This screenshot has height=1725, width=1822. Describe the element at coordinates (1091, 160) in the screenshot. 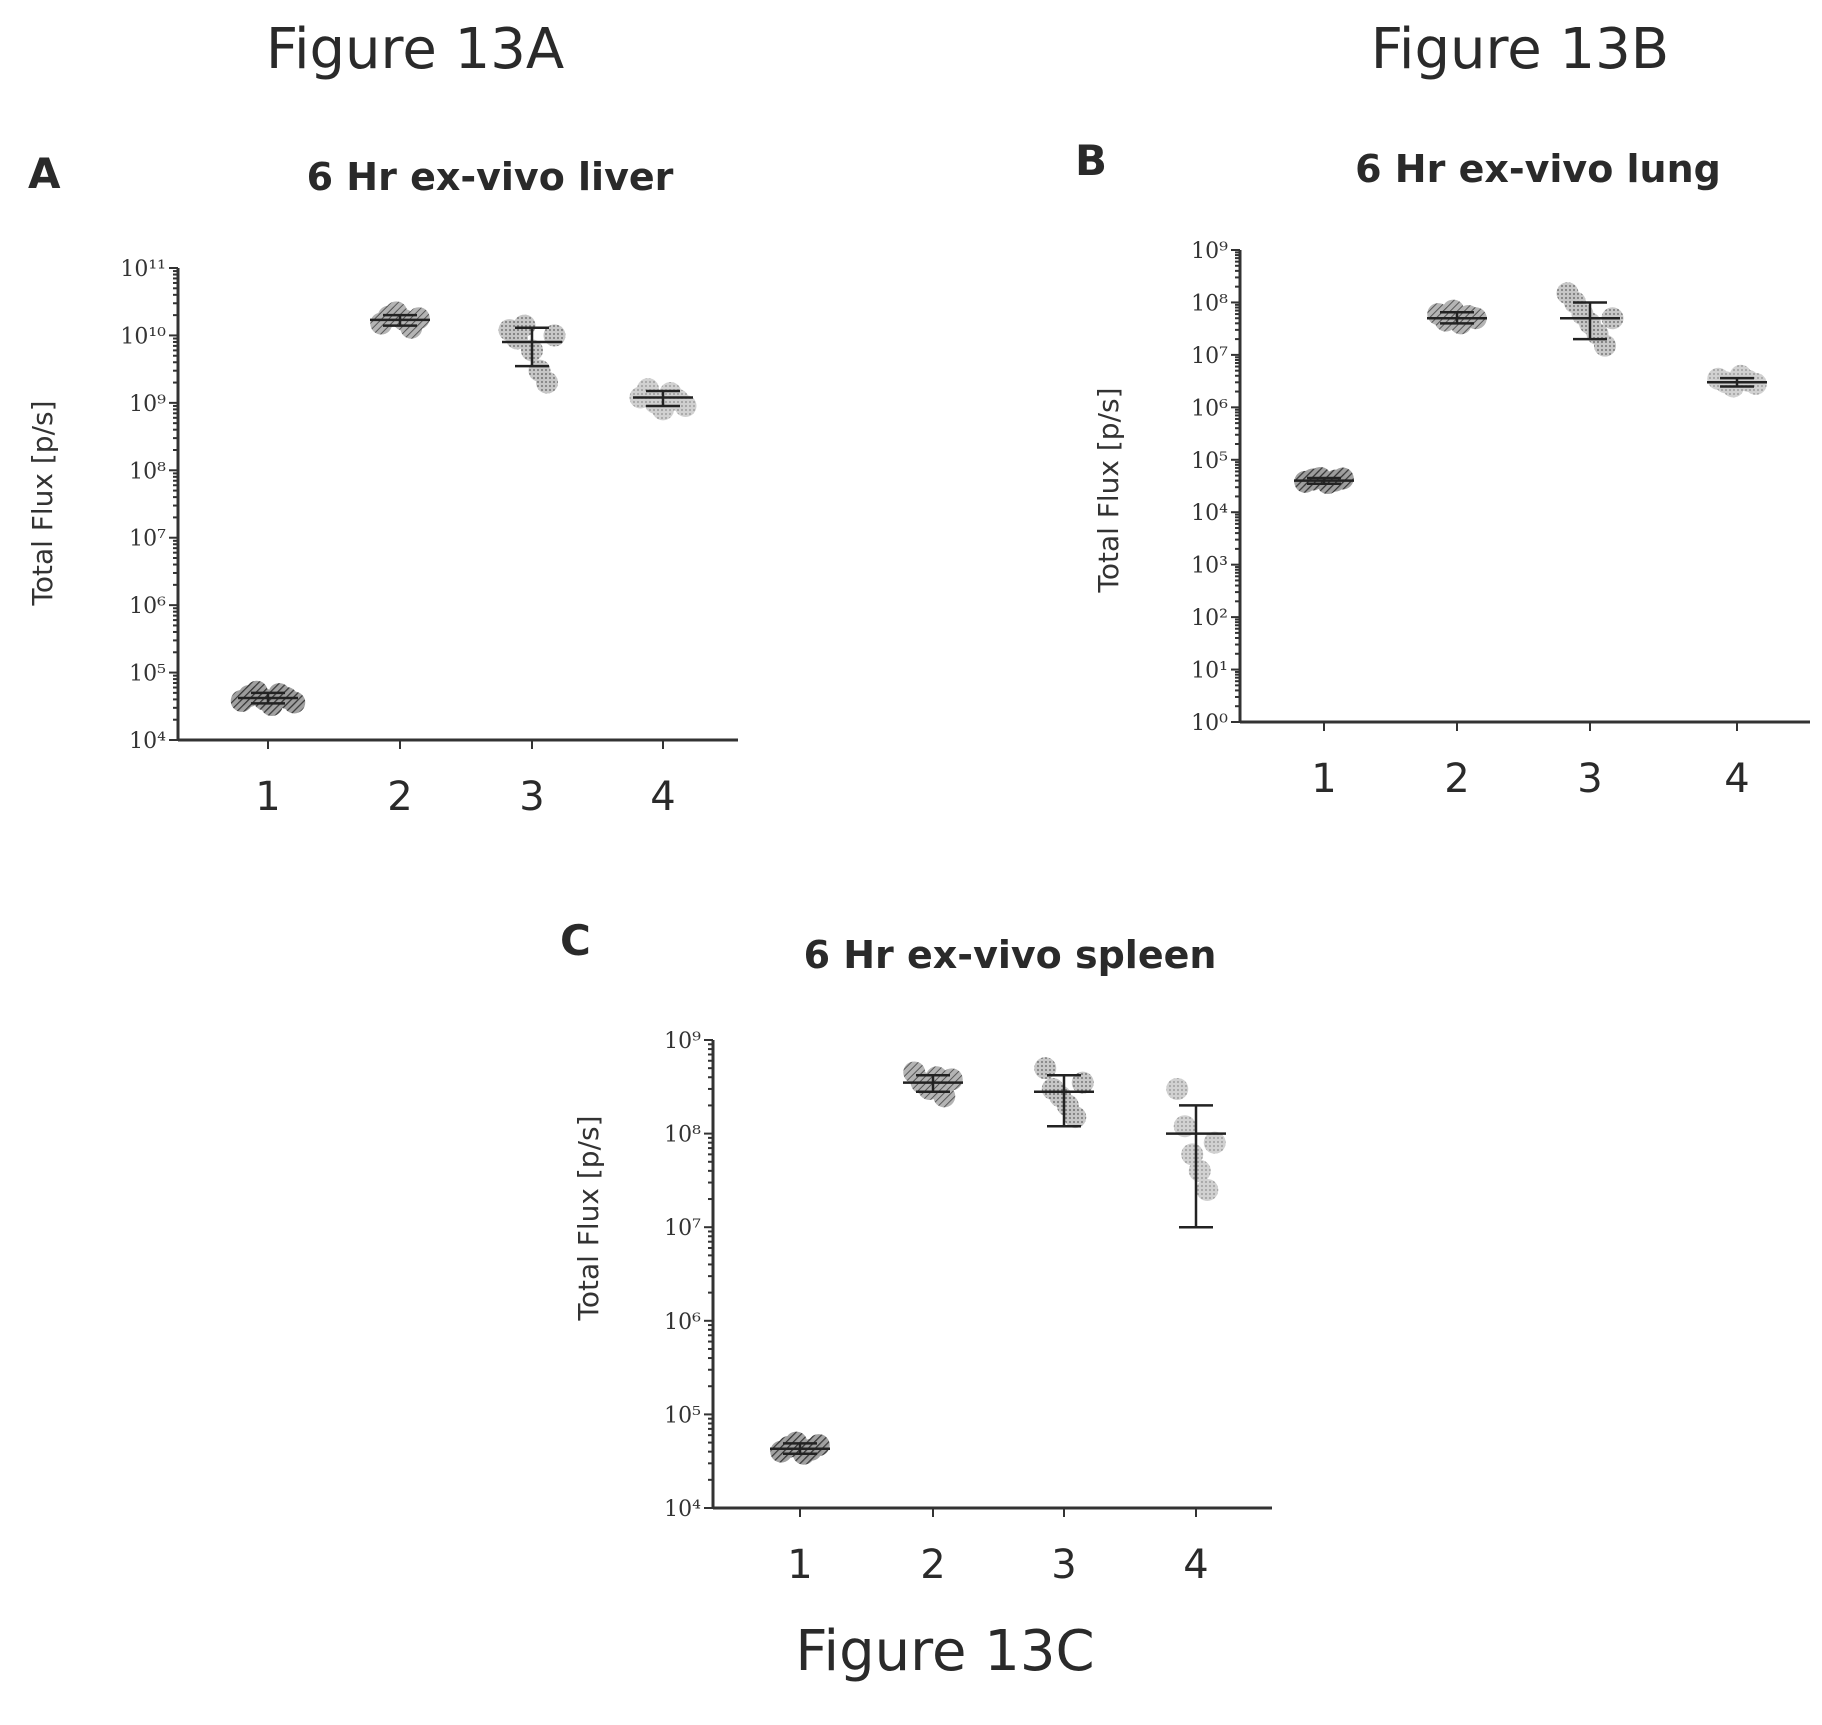

I see `panel-letter-b: B` at that location.